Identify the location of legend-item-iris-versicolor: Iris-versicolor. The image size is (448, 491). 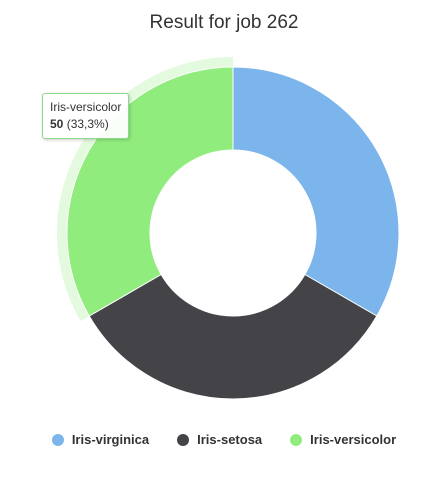
(343, 439).